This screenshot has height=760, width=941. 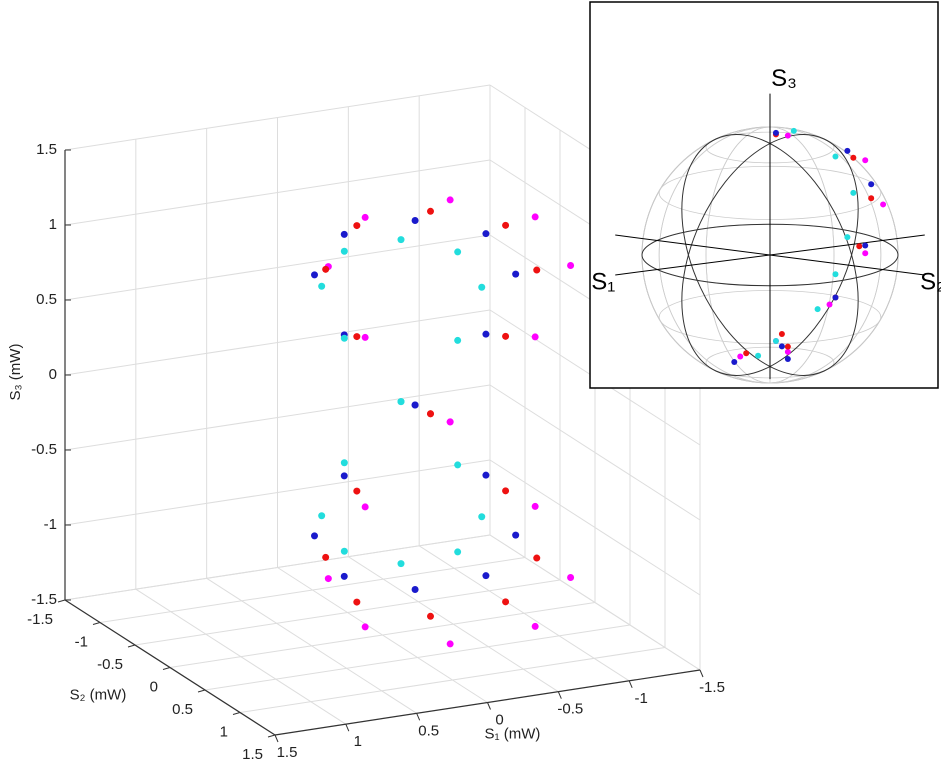 What do you see at coordinates (154, 686) in the screenshot?
I see `y-tick-label: 0` at bounding box center [154, 686].